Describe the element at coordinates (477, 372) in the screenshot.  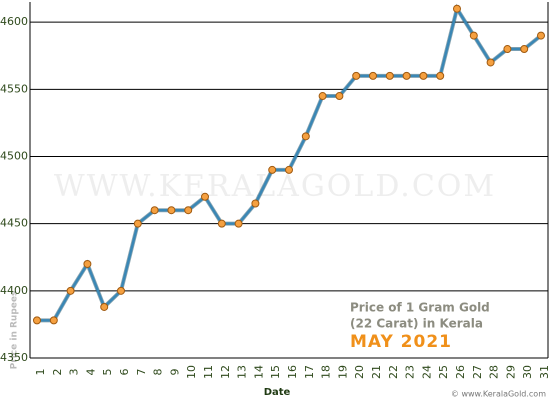
I see `x-tick-label: 27` at that location.